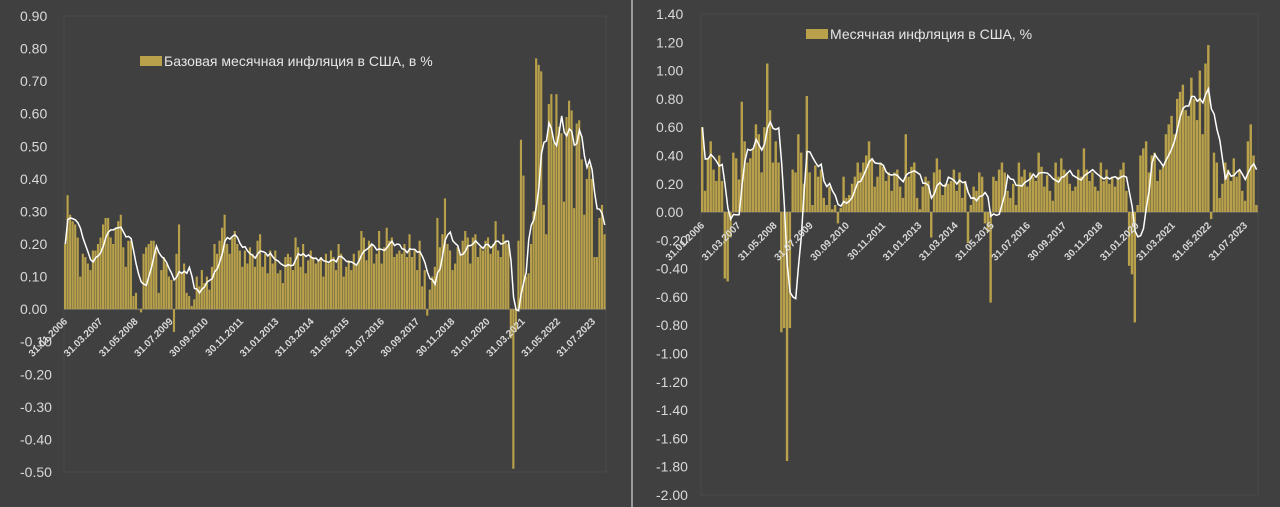 This screenshot has width=1280, height=507. Describe the element at coordinates (36, 407) in the screenshot. I see `y-tick-label: -0.30` at that location.